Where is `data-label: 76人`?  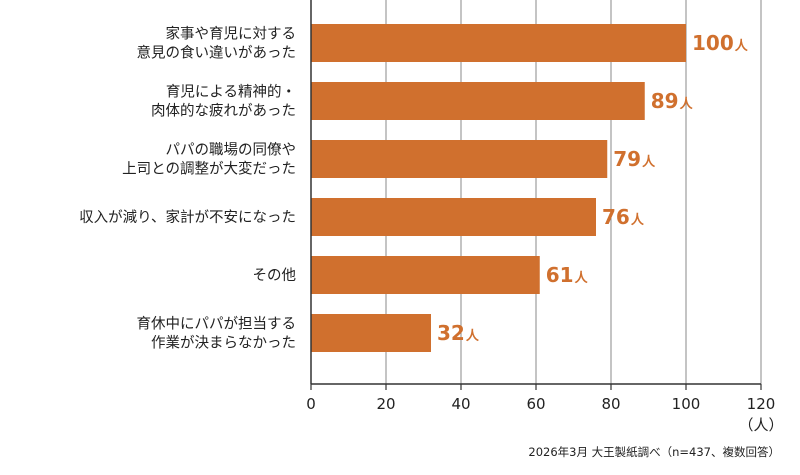
data-label: 76人 is located at coordinates (623, 217).